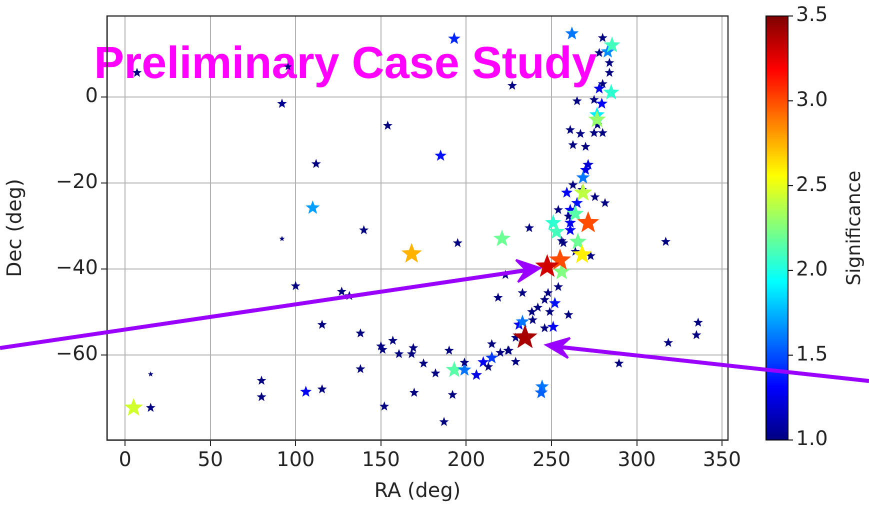 Image resolution: width=869 pixels, height=508 pixels. I want to click on x-tick-label: 250, so click(551, 459).